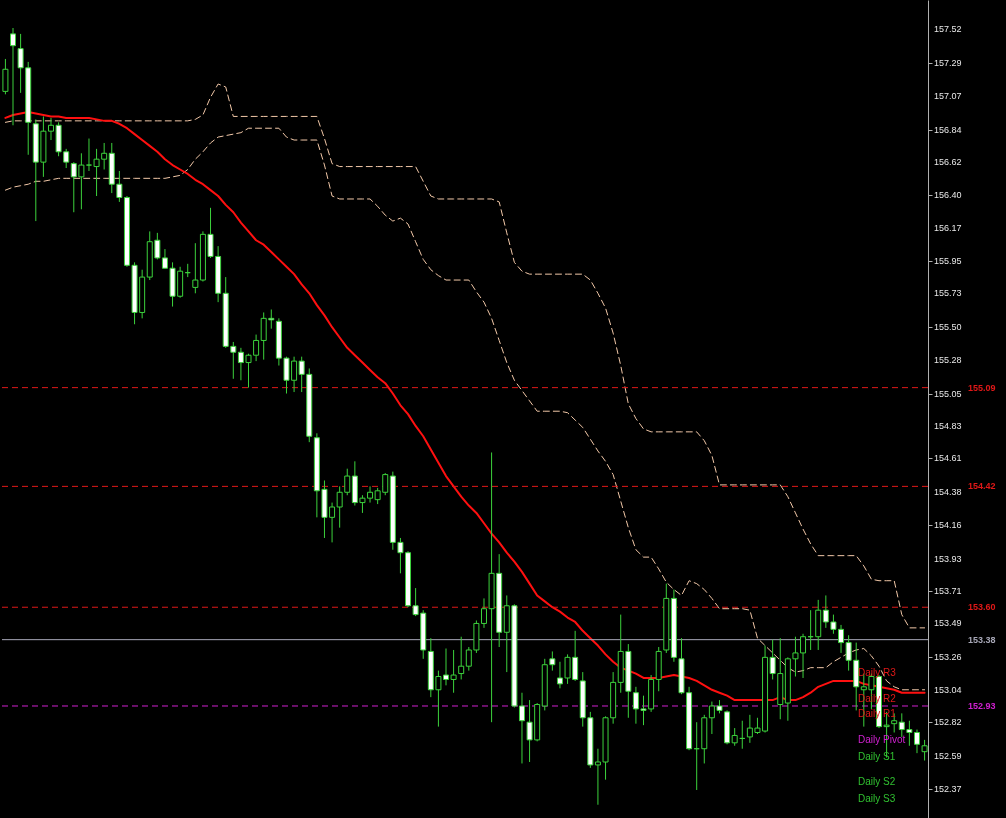  Describe the element at coordinates (948, 458) in the screenshot. I see `y-tick-label: 154.61` at that location.